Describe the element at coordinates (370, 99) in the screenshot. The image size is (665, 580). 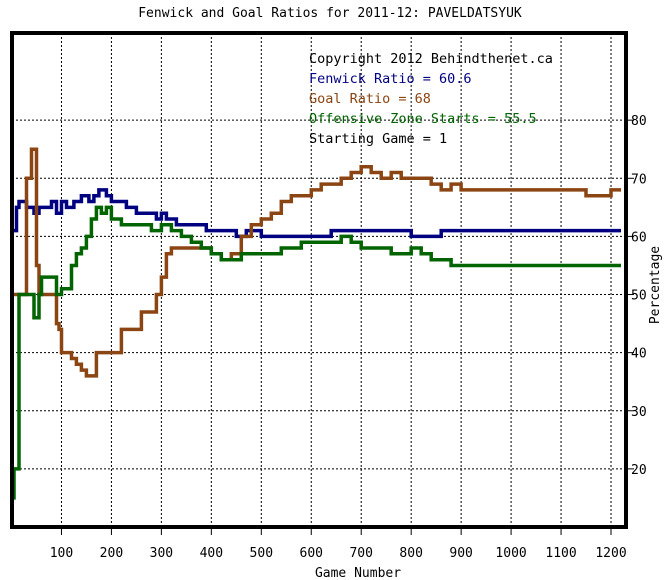
I see `legend-entry-2: Goal Ratio = 68` at that location.